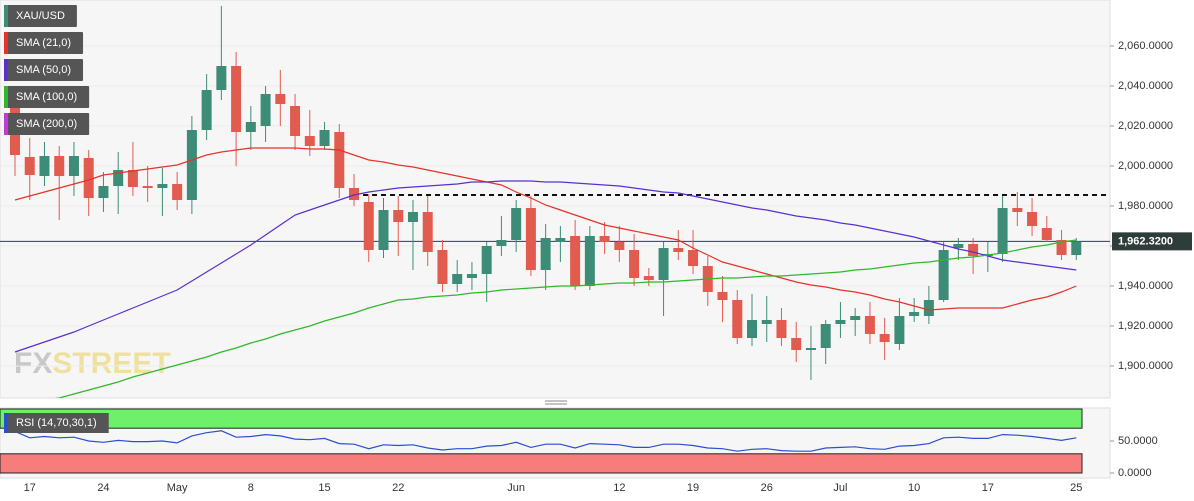  I want to click on legend-item: XAU/USD, so click(40, 16).